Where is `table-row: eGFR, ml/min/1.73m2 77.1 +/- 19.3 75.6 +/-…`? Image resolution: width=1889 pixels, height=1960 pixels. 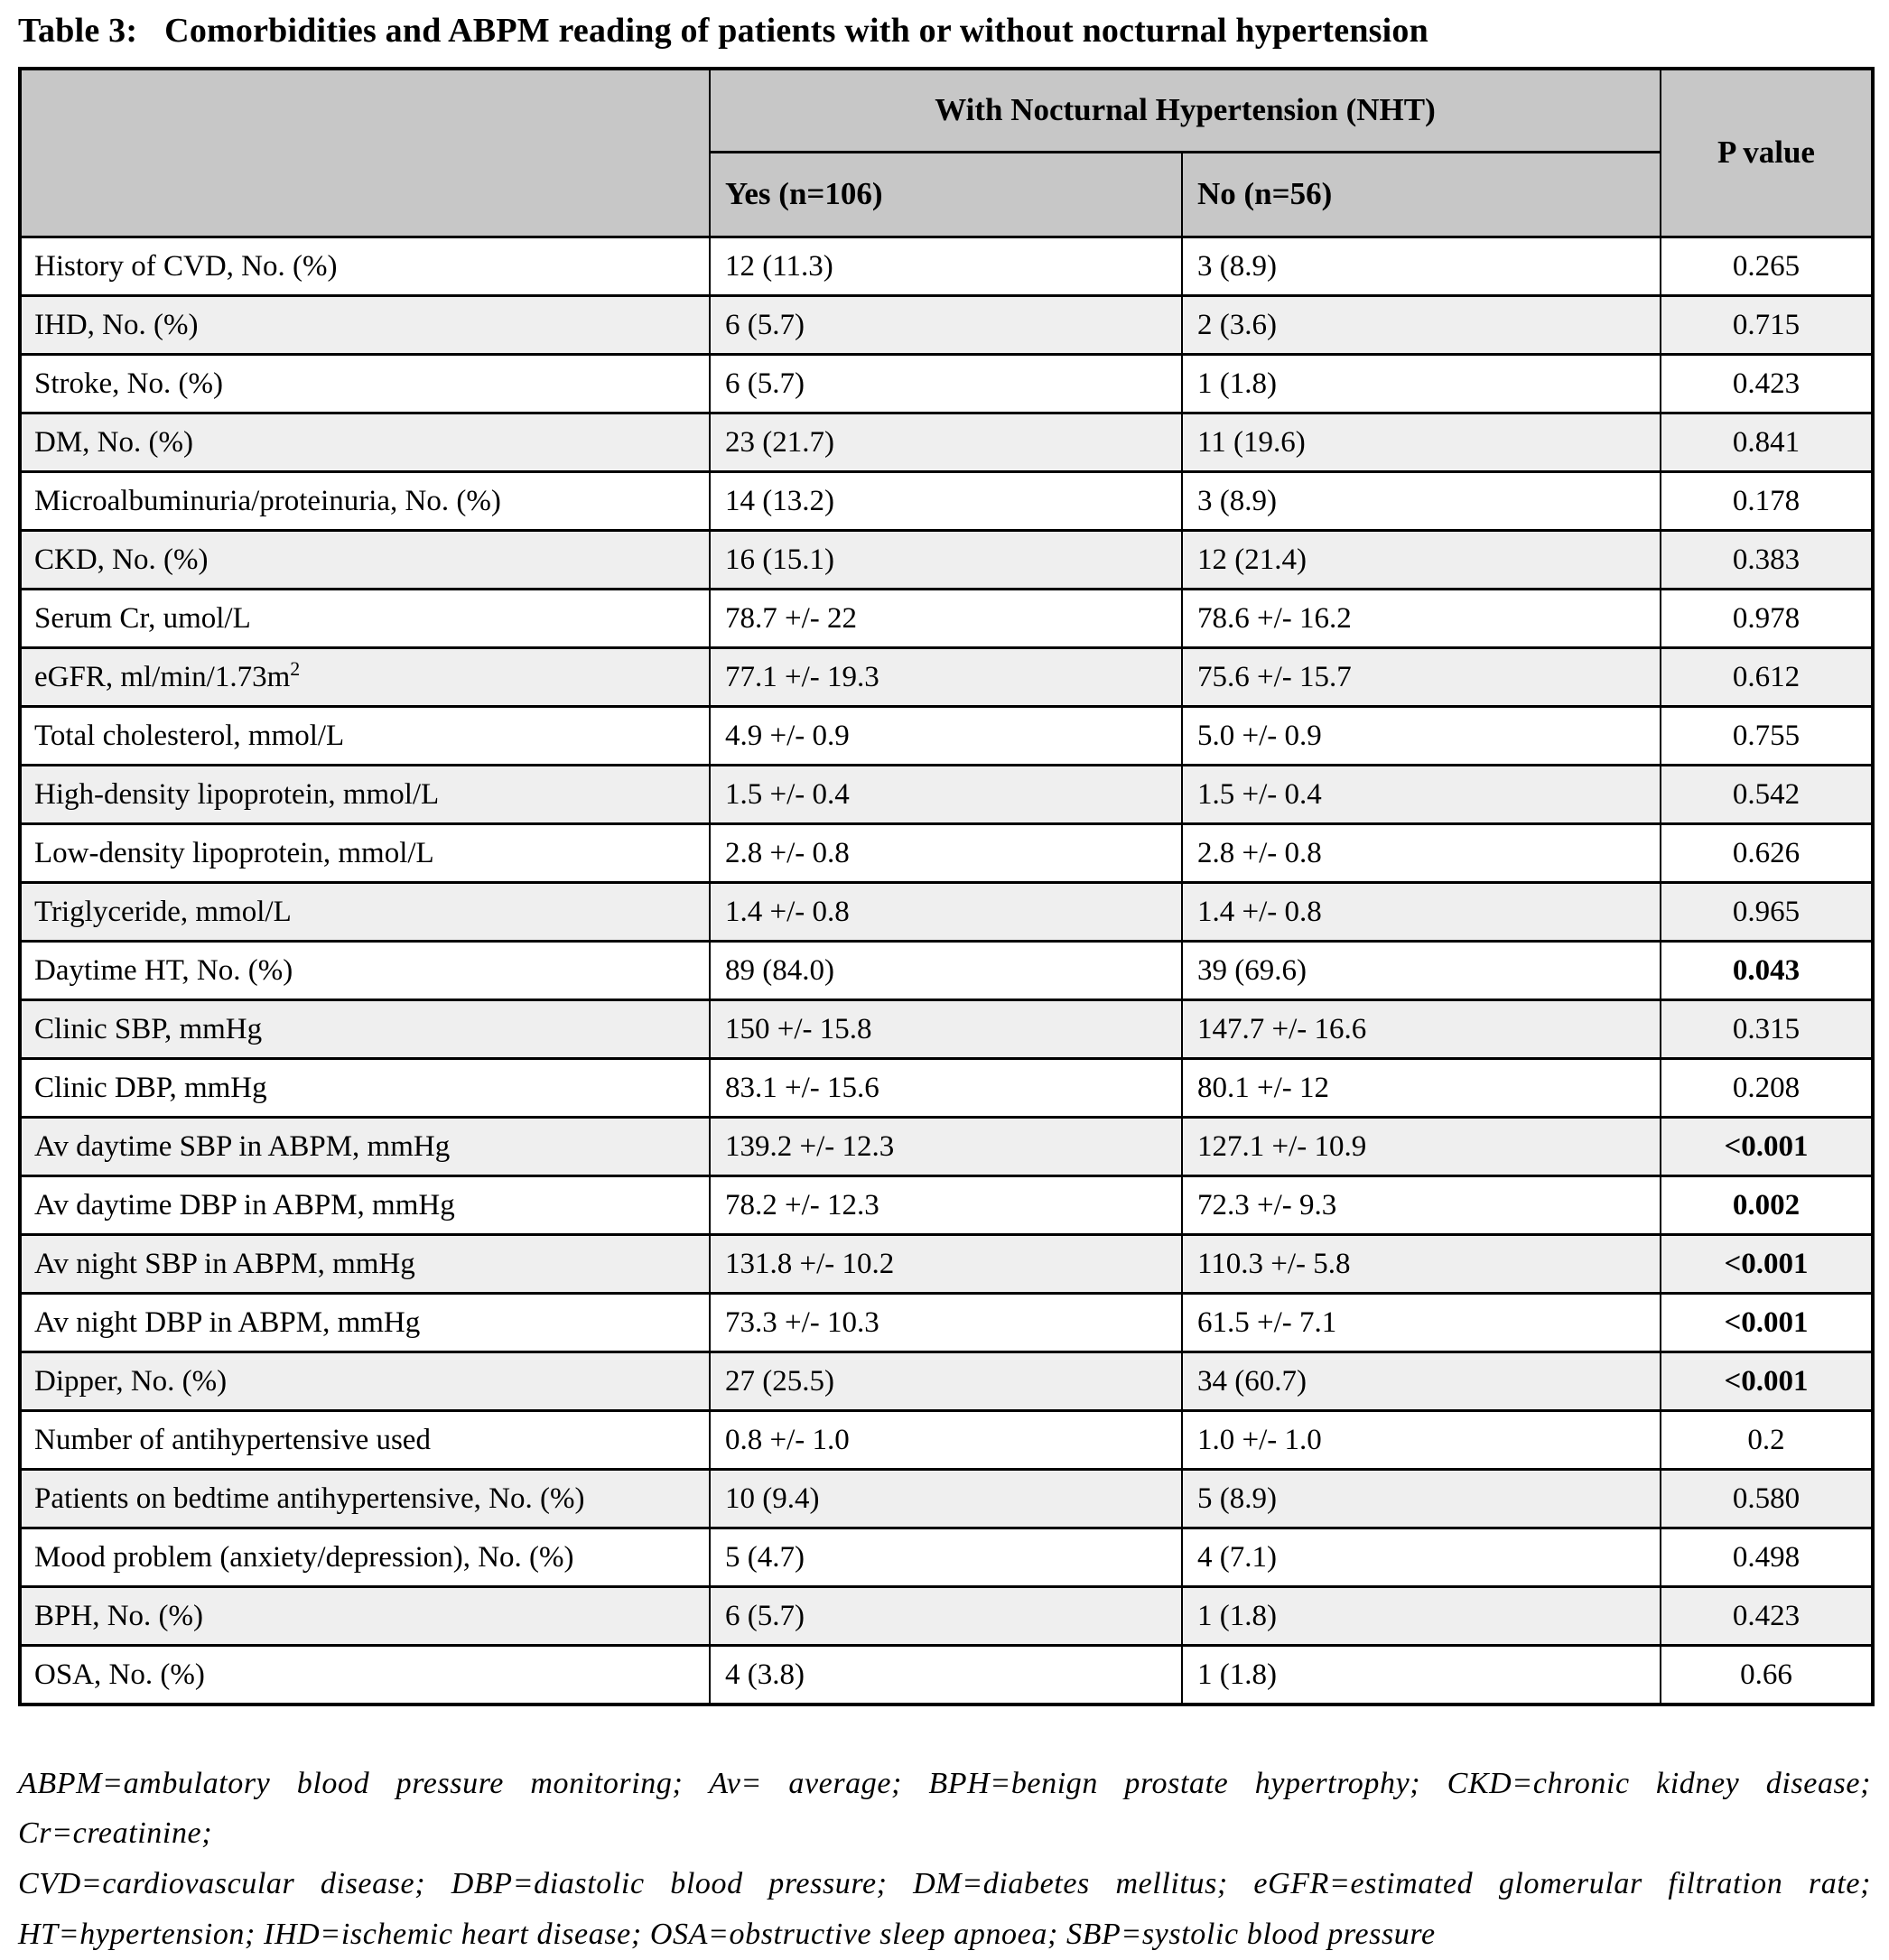 table-row: eGFR, ml/min/1.73m2 77.1 +/- 19.3 75.6 +/-… is located at coordinates (947, 677).